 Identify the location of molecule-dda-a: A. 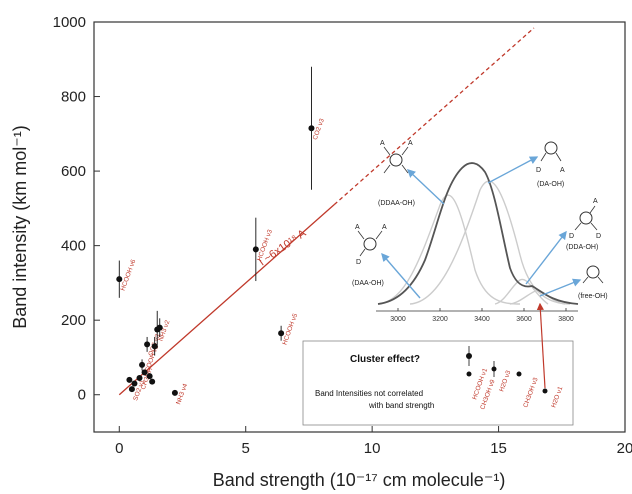
(595, 201).